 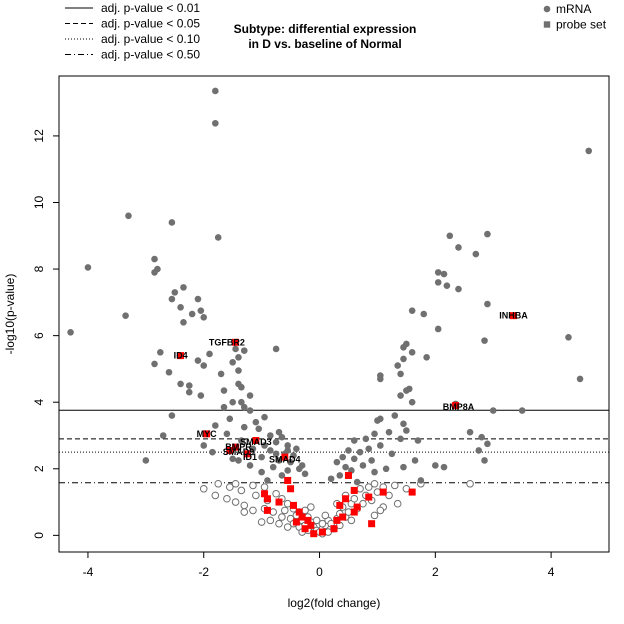 I want to click on point-type-legend: mRNA probe set, so click(x=575, y=17).